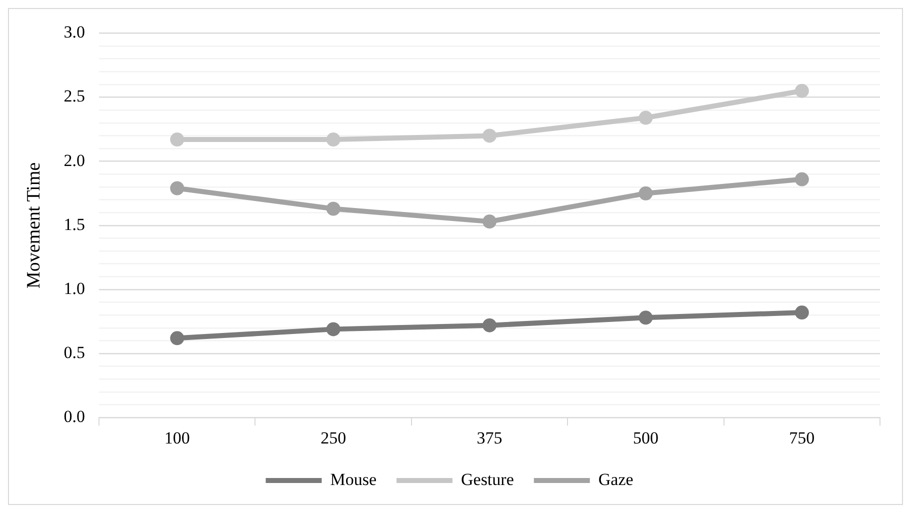  Describe the element at coordinates (75, 32) in the screenshot. I see `y-tick-label: 3.0` at that location.